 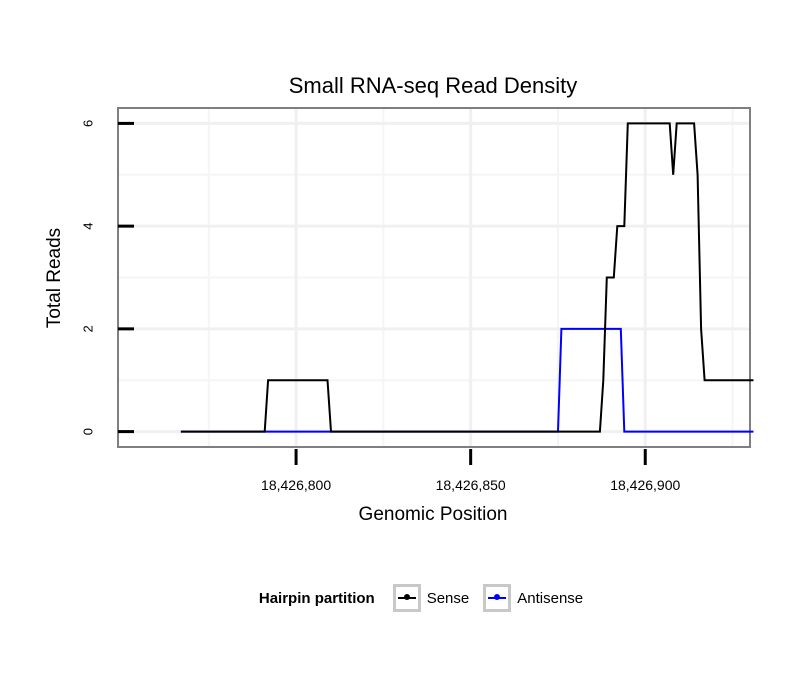 What do you see at coordinates (550, 598) in the screenshot?
I see `legend-label-antisense: Antisense` at bounding box center [550, 598].